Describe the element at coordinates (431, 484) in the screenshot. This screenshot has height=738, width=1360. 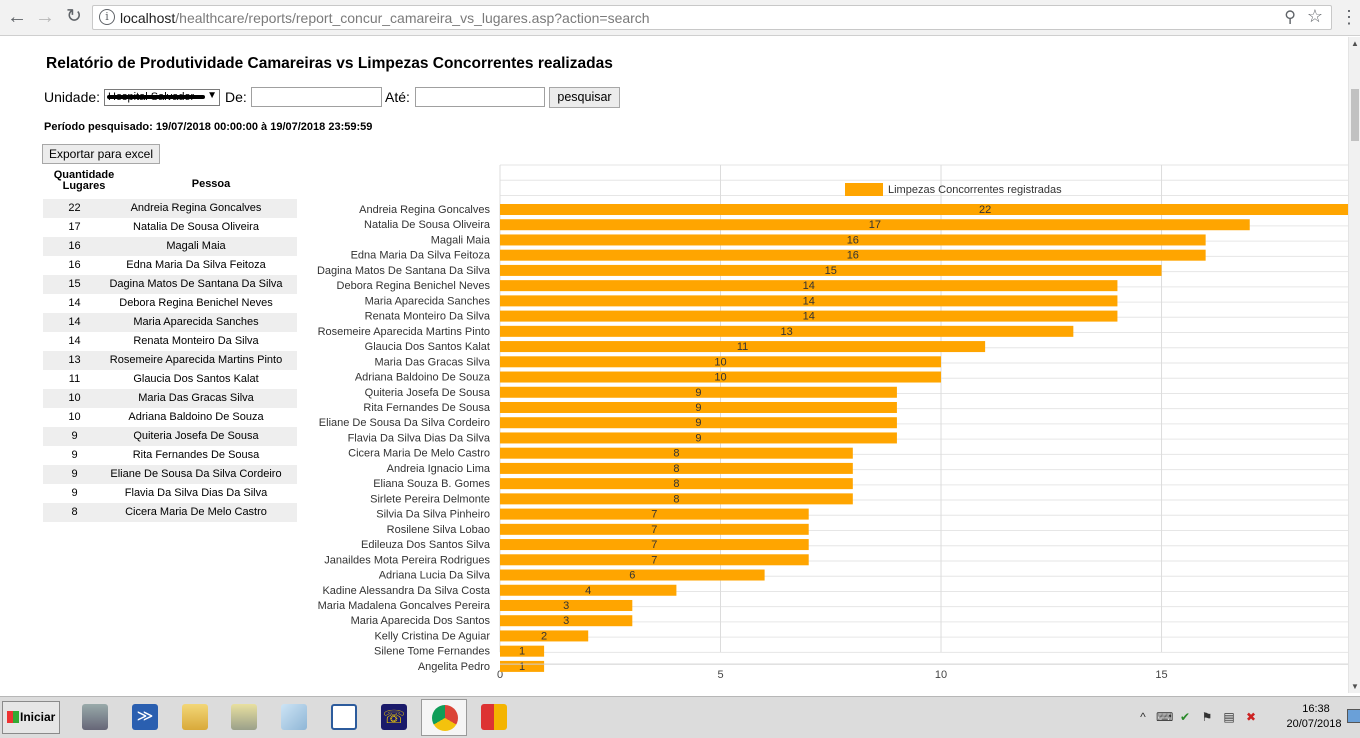
I see `y-category-label: Eliana Souza B. Gomes` at that location.